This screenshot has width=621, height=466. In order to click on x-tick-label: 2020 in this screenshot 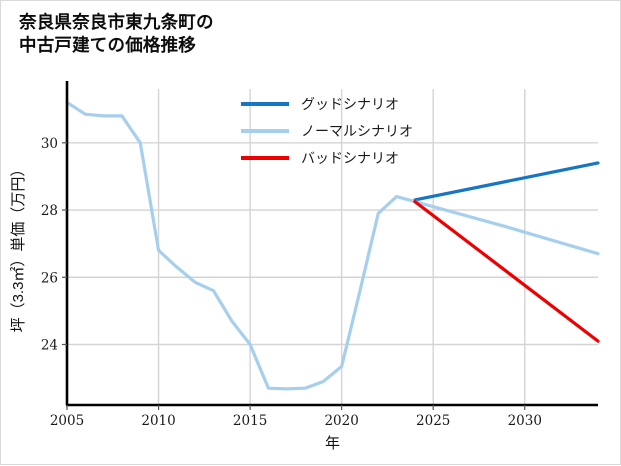, I will do `click(341, 421)`.